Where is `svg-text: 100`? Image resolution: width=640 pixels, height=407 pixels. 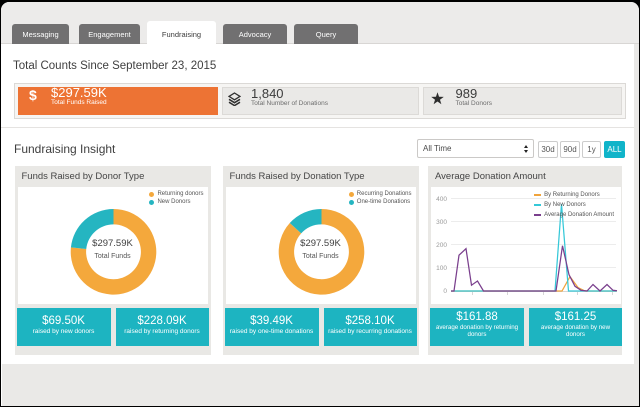
svg-text: 100 is located at coordinates (441, 268).